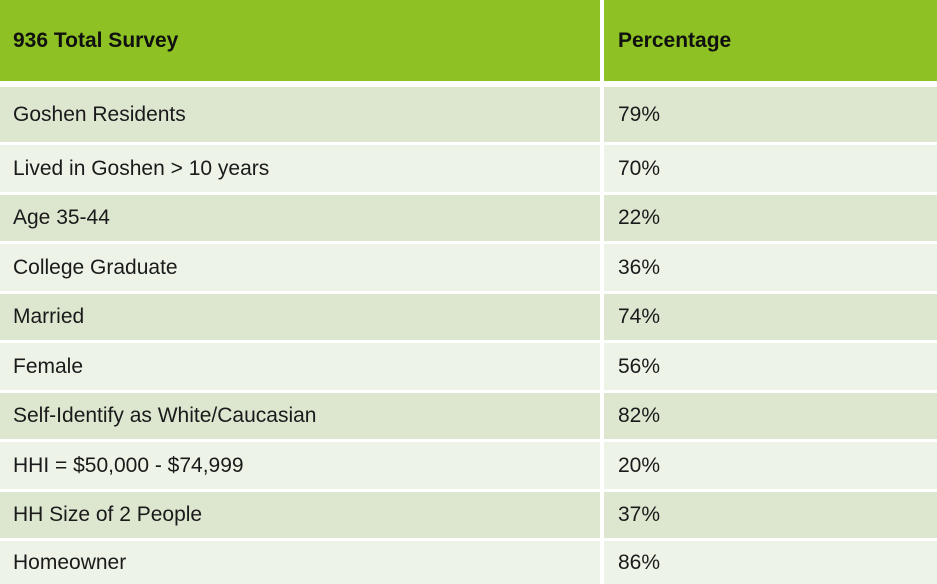 The image size is (937, 584). I want to click on row-value: 74%, so click(770, 317).